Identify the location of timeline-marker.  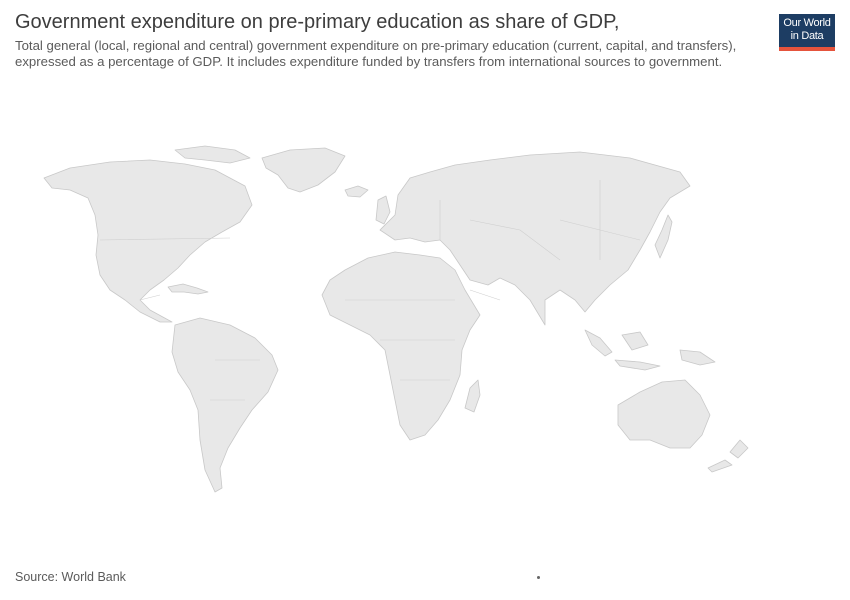
(538, 577).